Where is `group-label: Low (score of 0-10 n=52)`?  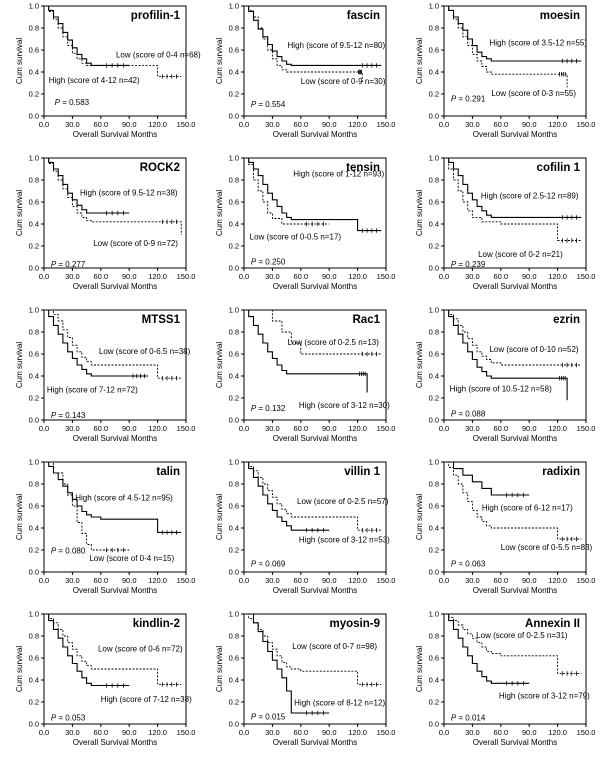
group-label: Low (score of 0-10 n=52) is located at coordinates (533, 349).